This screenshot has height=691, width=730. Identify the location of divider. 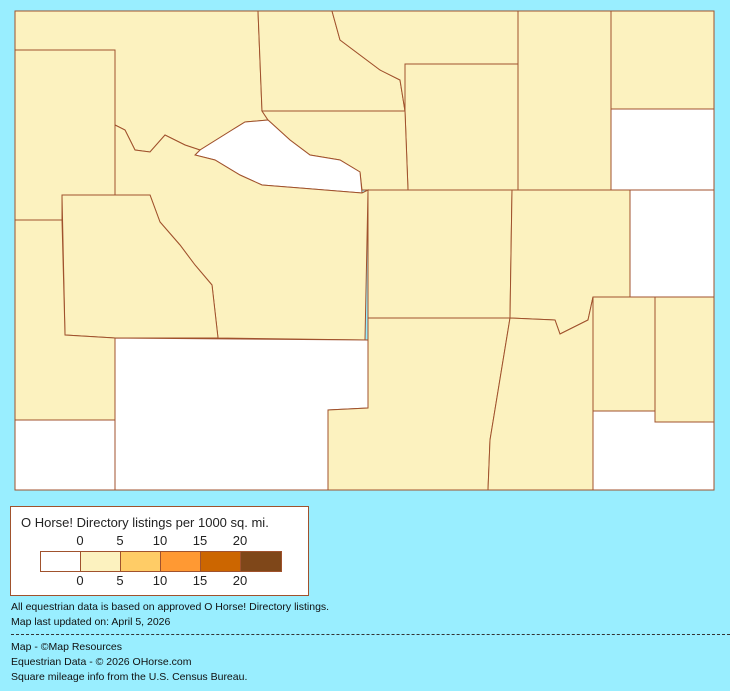
(370, 634).